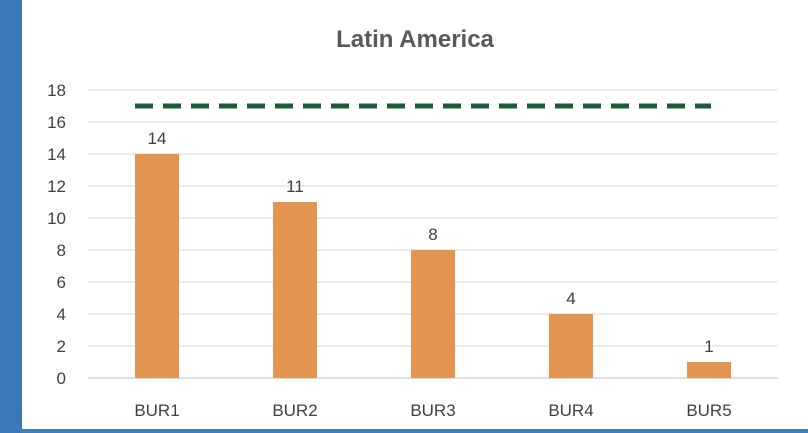 The width and height of the screenshot is (808, 433). Describe the element at coordinates (432, 234) in the screenshot. I see `data-label: 8` at that location.